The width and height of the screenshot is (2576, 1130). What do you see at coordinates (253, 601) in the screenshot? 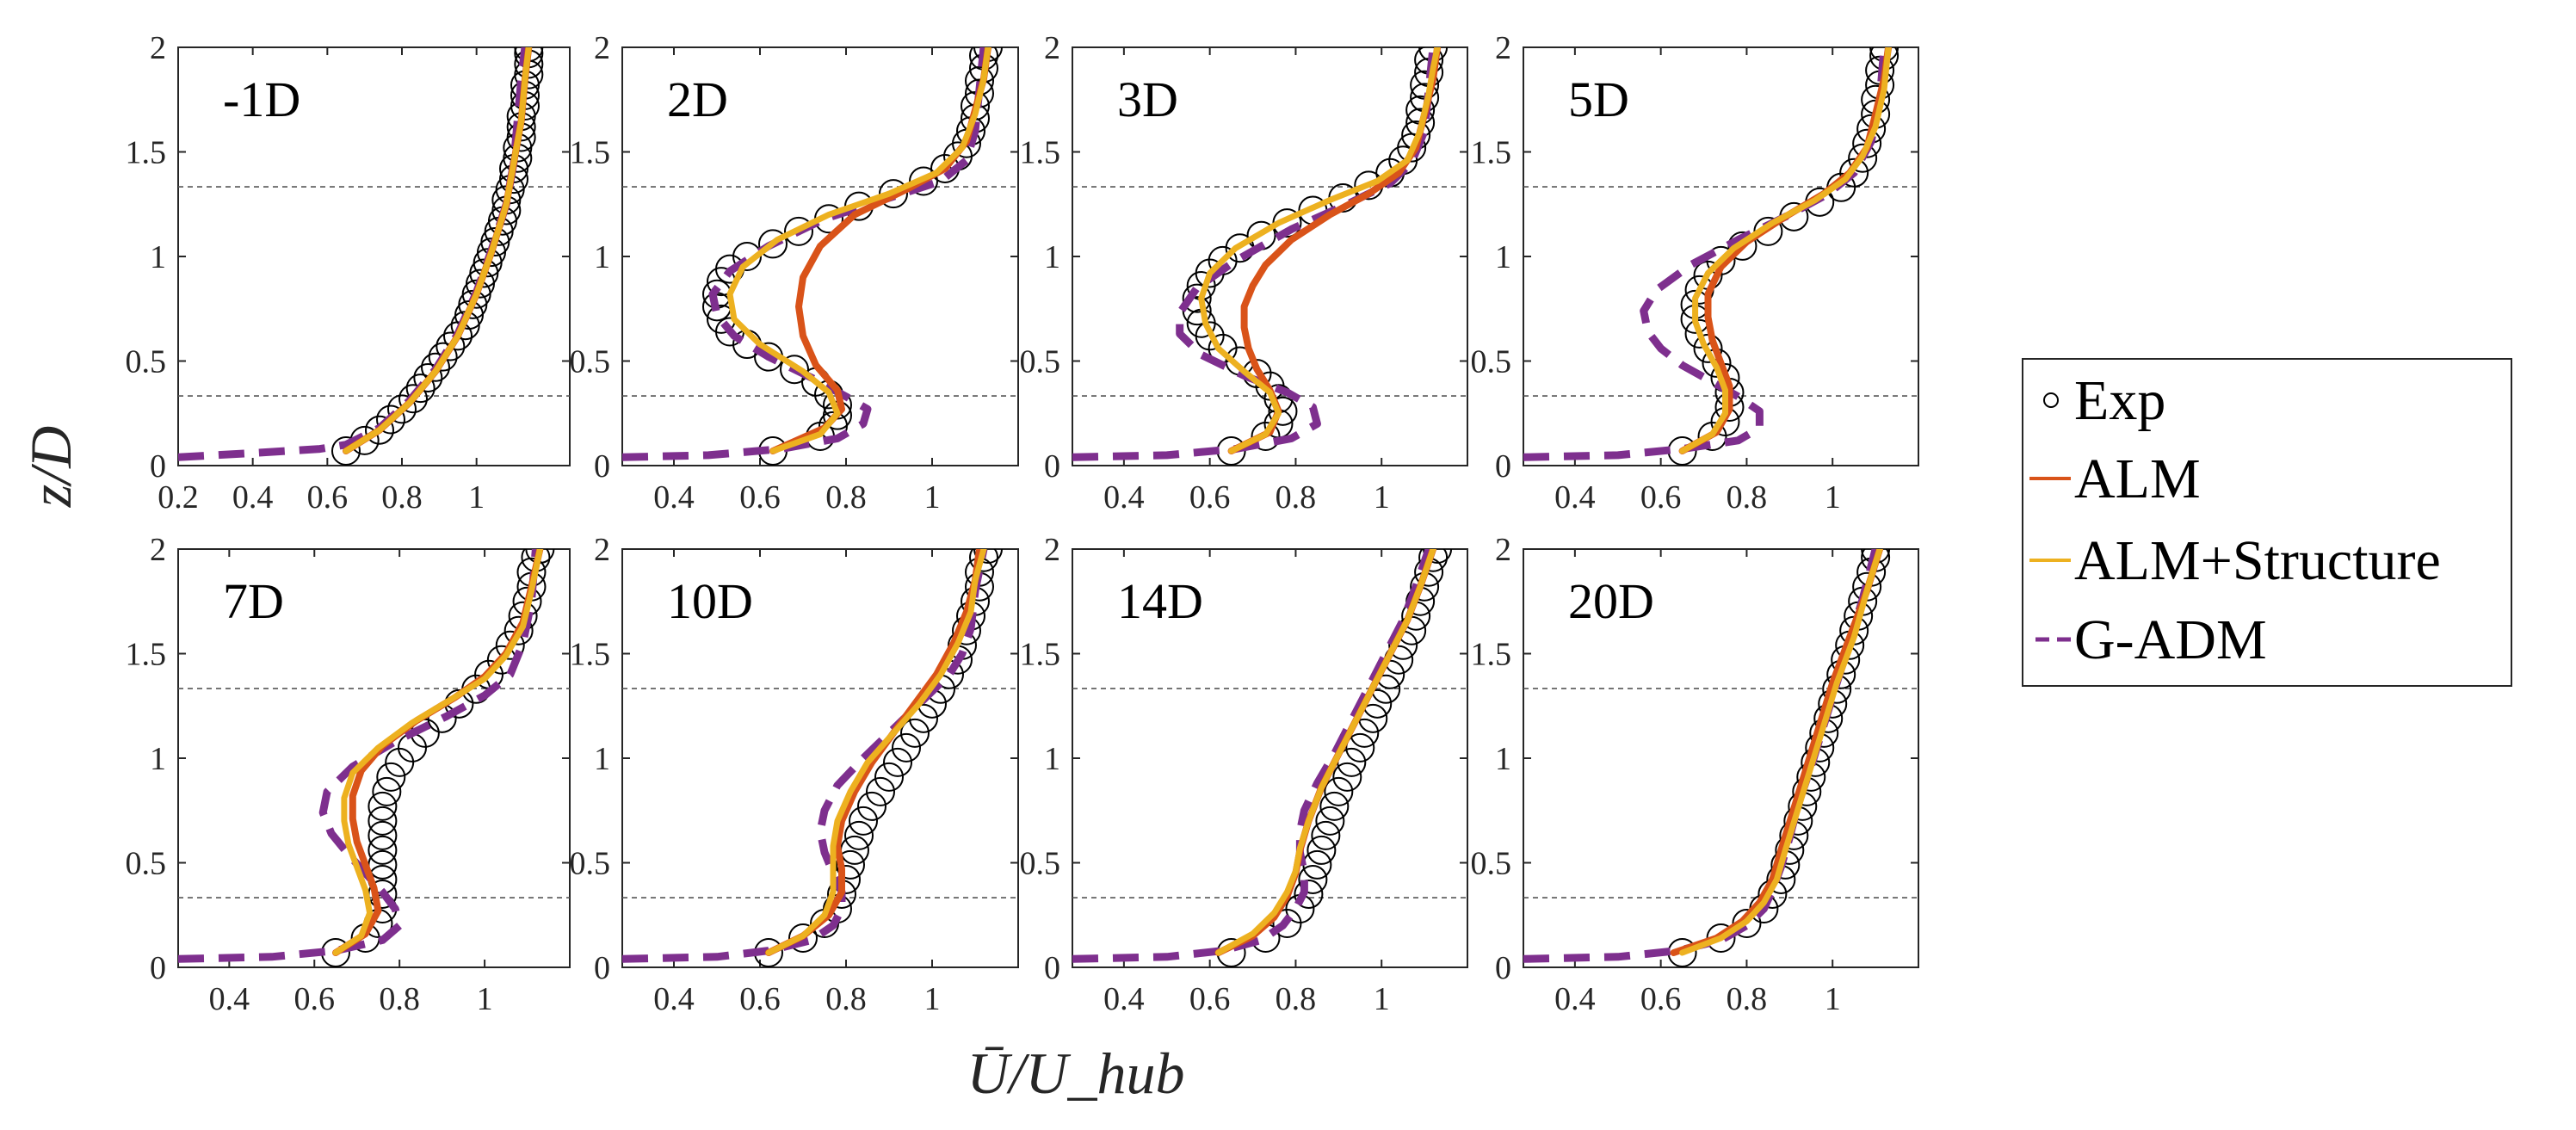
I see `panel-label: 7D` at bounding box center [253, 601].